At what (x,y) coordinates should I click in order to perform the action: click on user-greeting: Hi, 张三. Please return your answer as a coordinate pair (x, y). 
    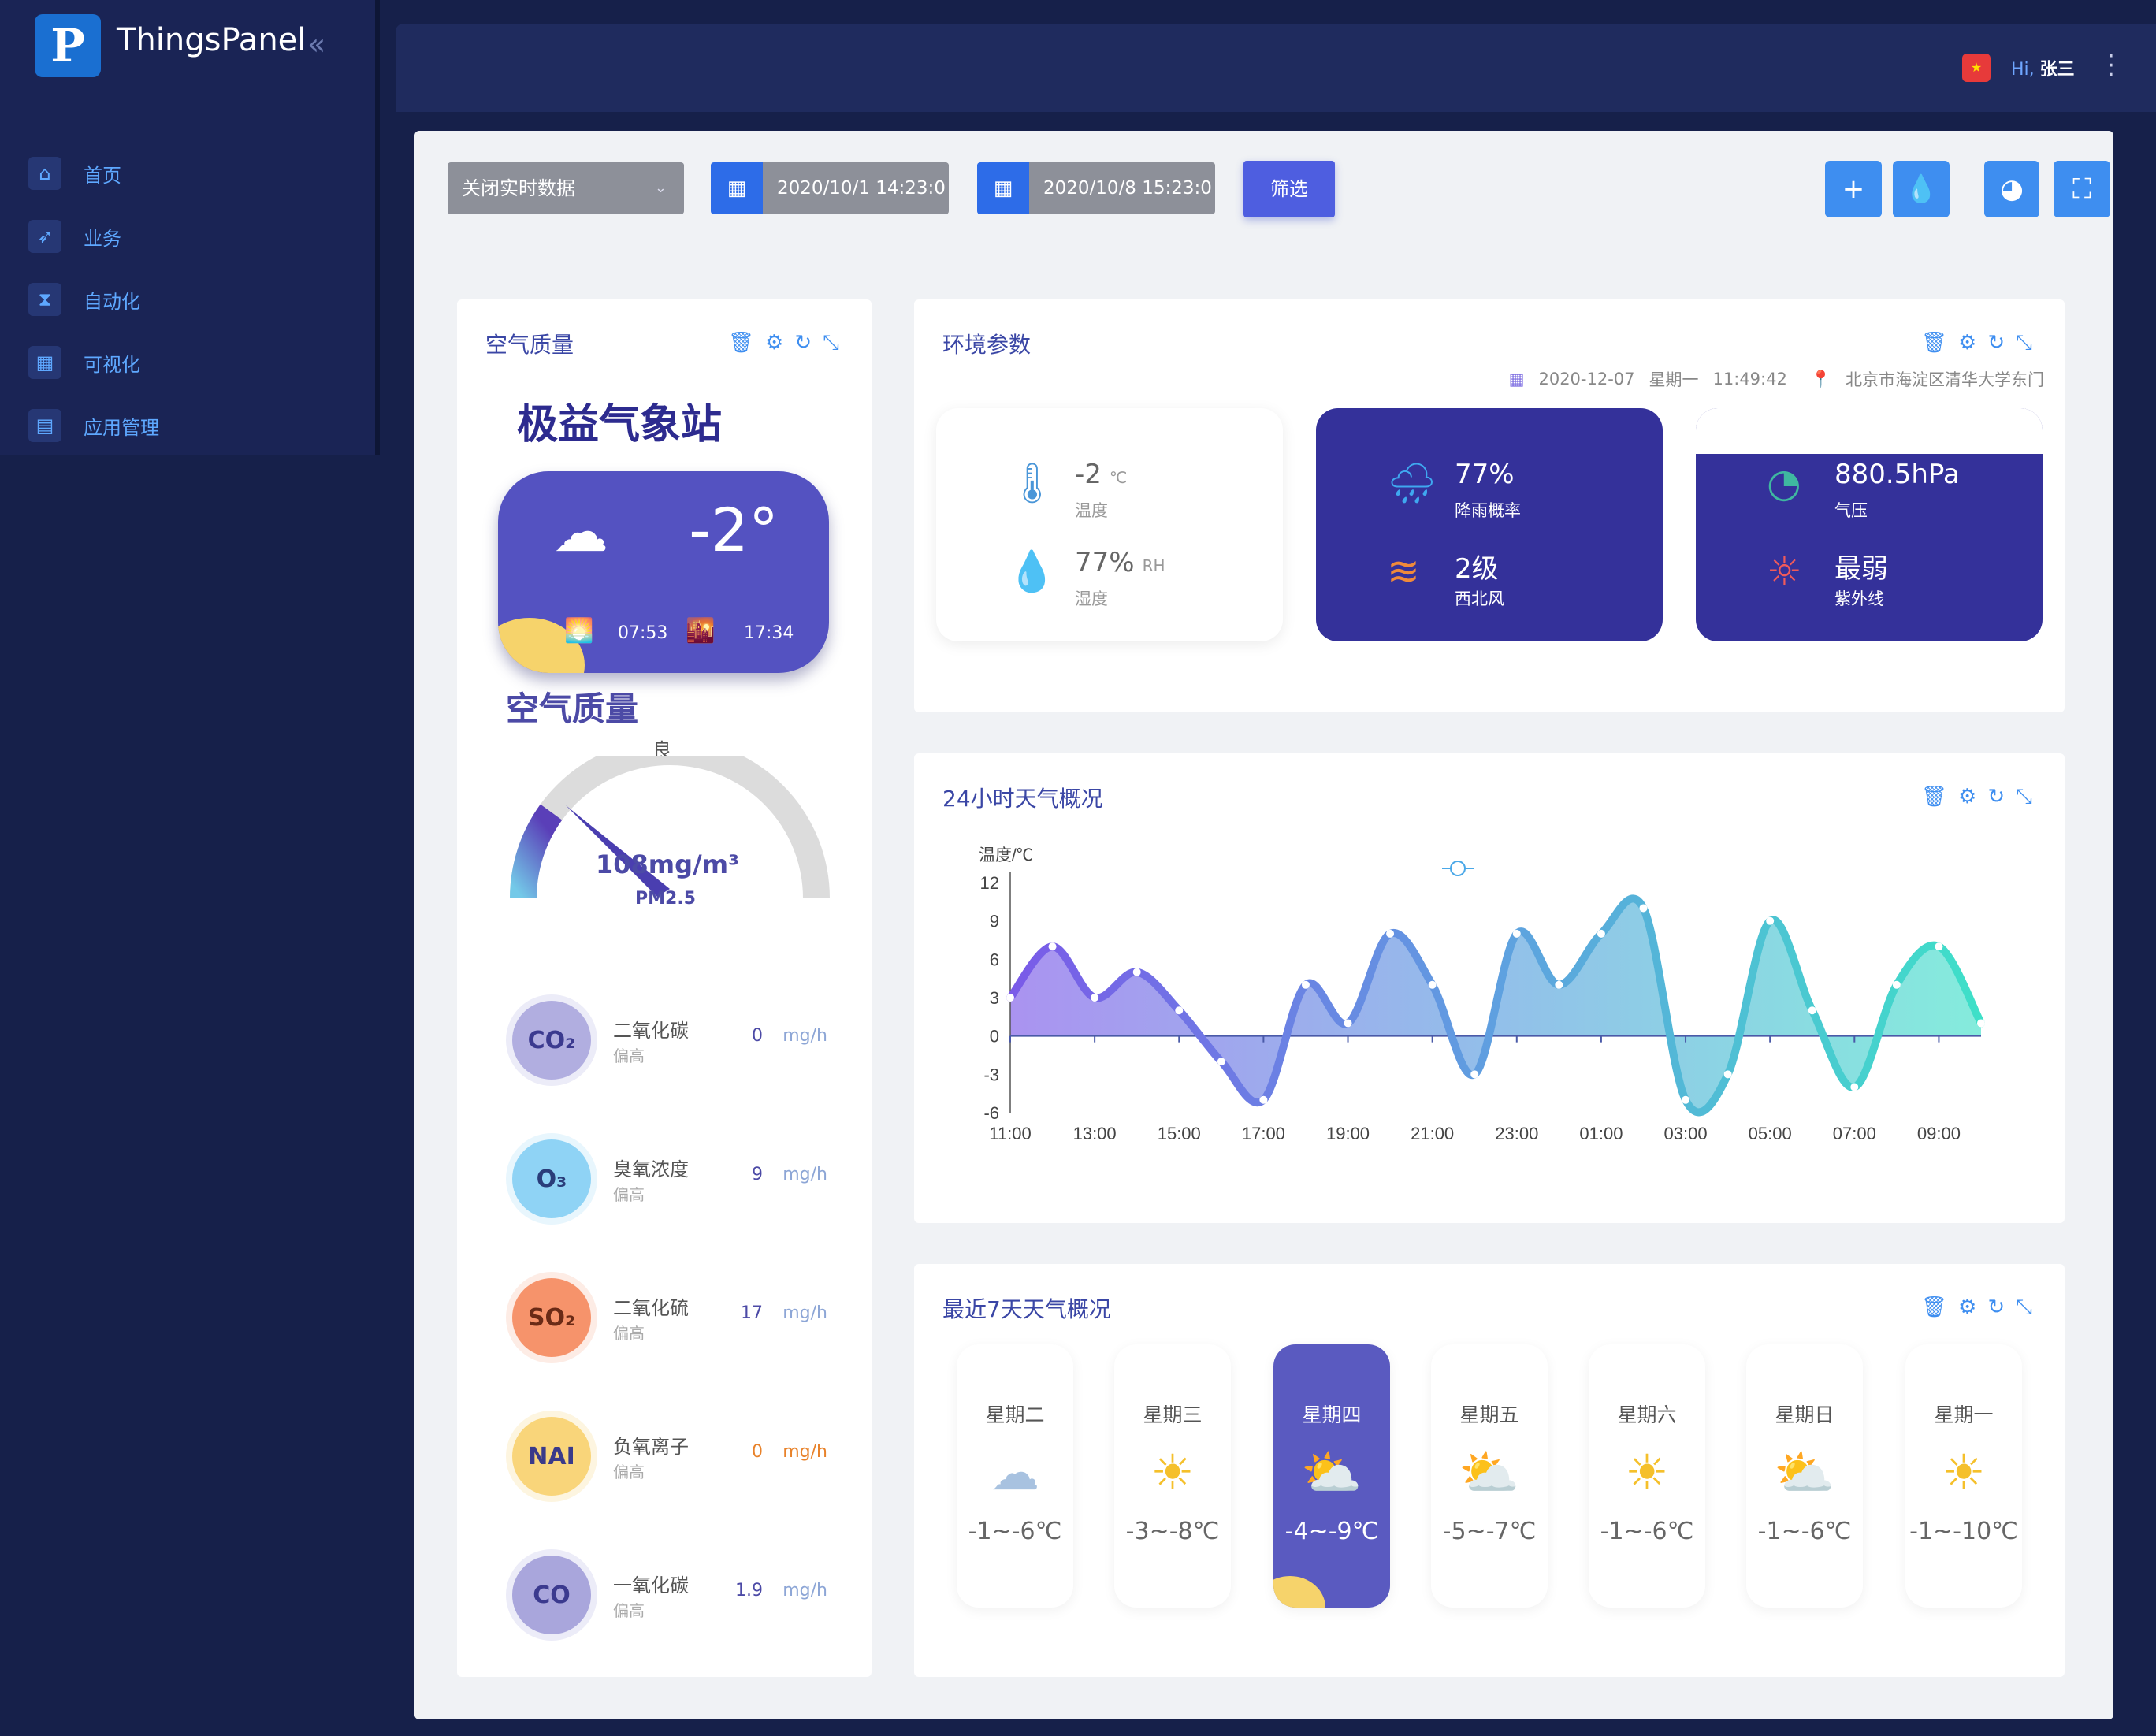
    Looking at the image, I should click on (2043, 67).